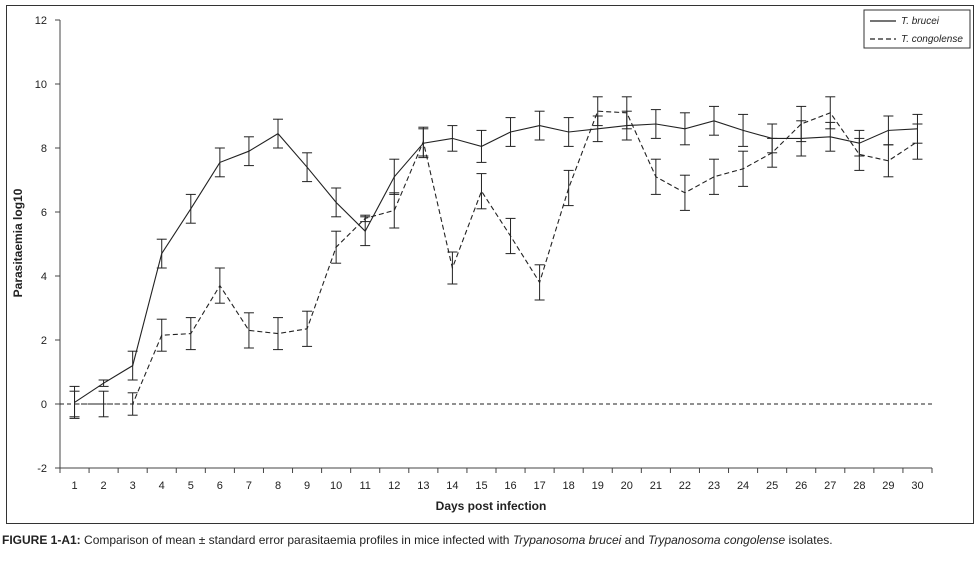 The height and width of the screenshot is (562, 980). Describe the element at coordinates (685, 486) in the screenshot. I see `x-tick-label: 22` at that location.